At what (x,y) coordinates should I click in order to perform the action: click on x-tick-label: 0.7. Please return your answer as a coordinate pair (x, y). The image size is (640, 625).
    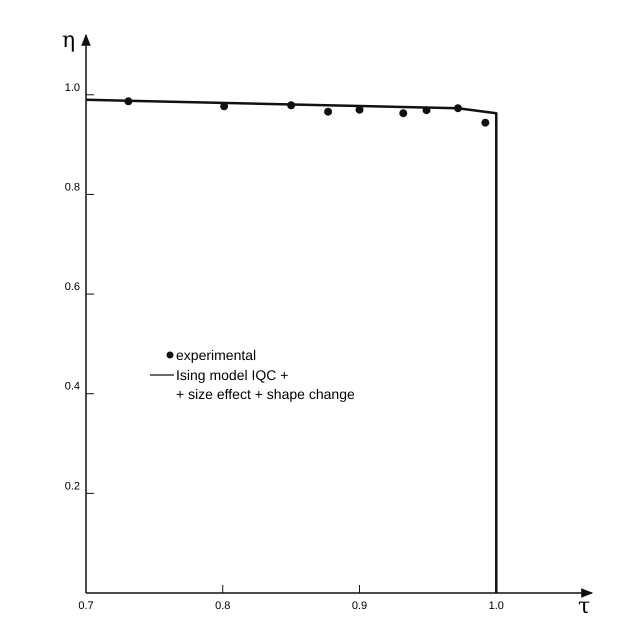
    Looking at the image, I should click on (86, 606).